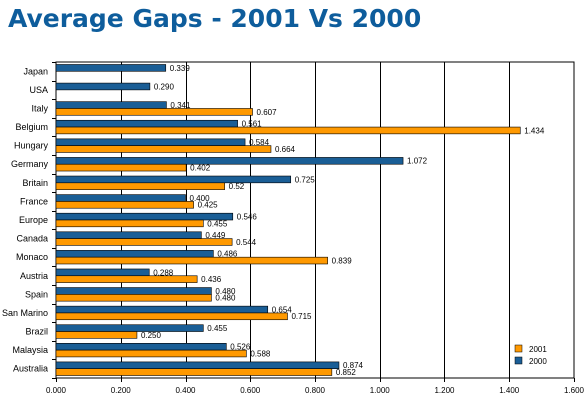  What do you see at coordinates (215, 235) in the screenshot?
I see `bar-value-label-2000: 0.449` at bounding box center [215, 235].